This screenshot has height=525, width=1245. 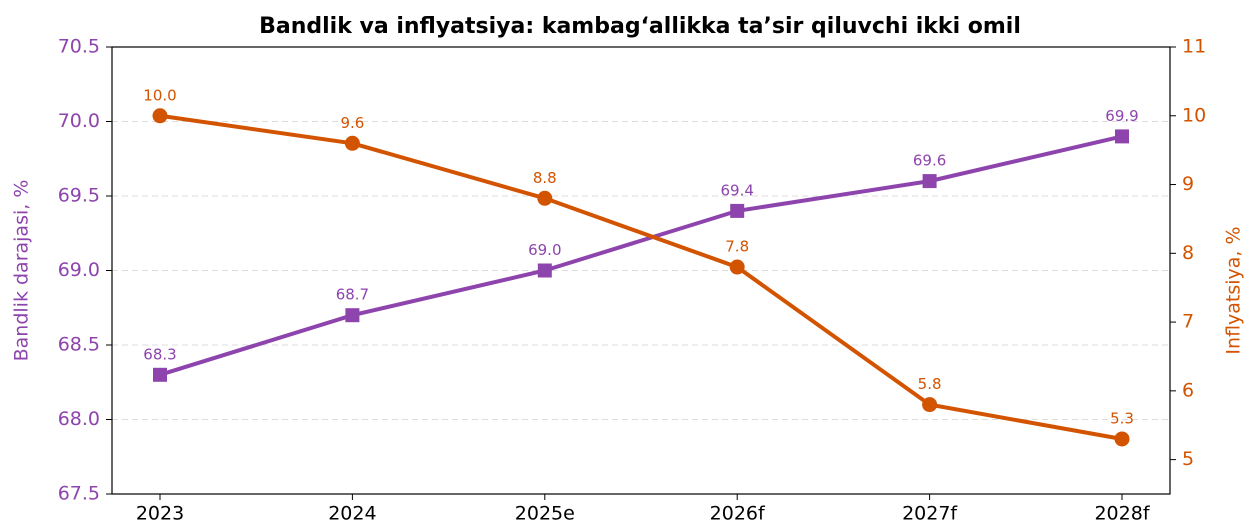 What do you see at coordinates (930, 514) in the screenshot?
I see `x-tick-label: 2027f` at bounding box center [930, 514].